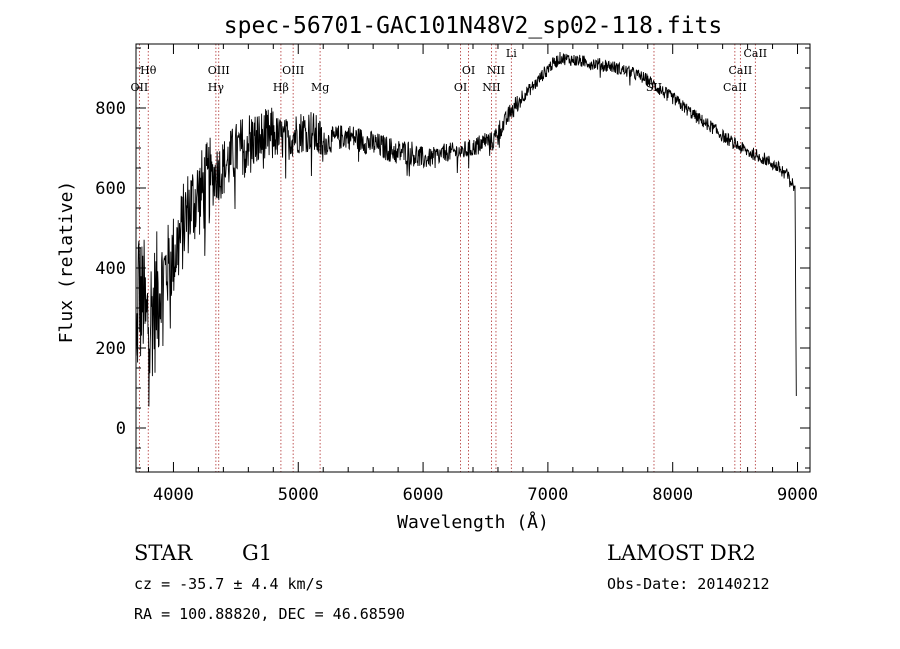  I want to click on y-tick-label: 800, so click(110, 109).